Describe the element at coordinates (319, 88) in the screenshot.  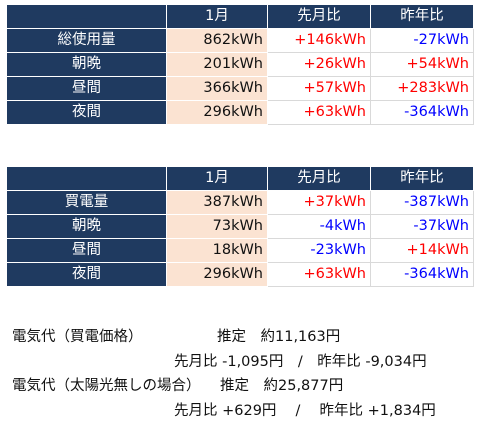
I see `mom-value: +57kWh` at that location.